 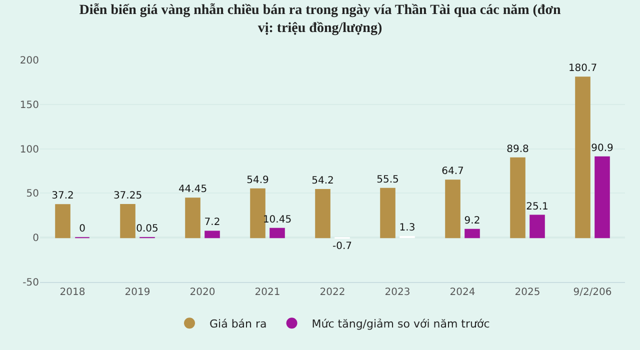 What do you see at coordinates (267, 292) in the screenshot?
I see `x-tick-label: 2021` at bounding box center [267, 292].